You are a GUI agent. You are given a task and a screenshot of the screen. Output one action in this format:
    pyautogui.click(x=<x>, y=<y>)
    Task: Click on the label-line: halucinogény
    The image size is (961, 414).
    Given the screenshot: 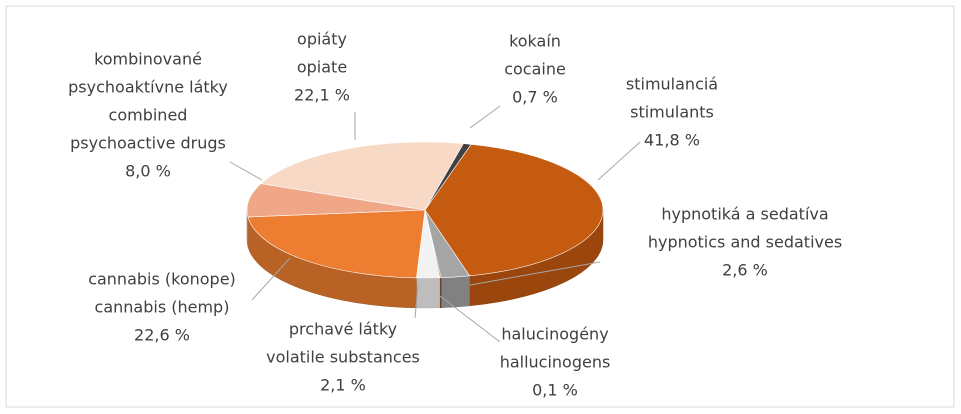 What is the action you would take?
    pyautogui.click(x=554, y=334)
    